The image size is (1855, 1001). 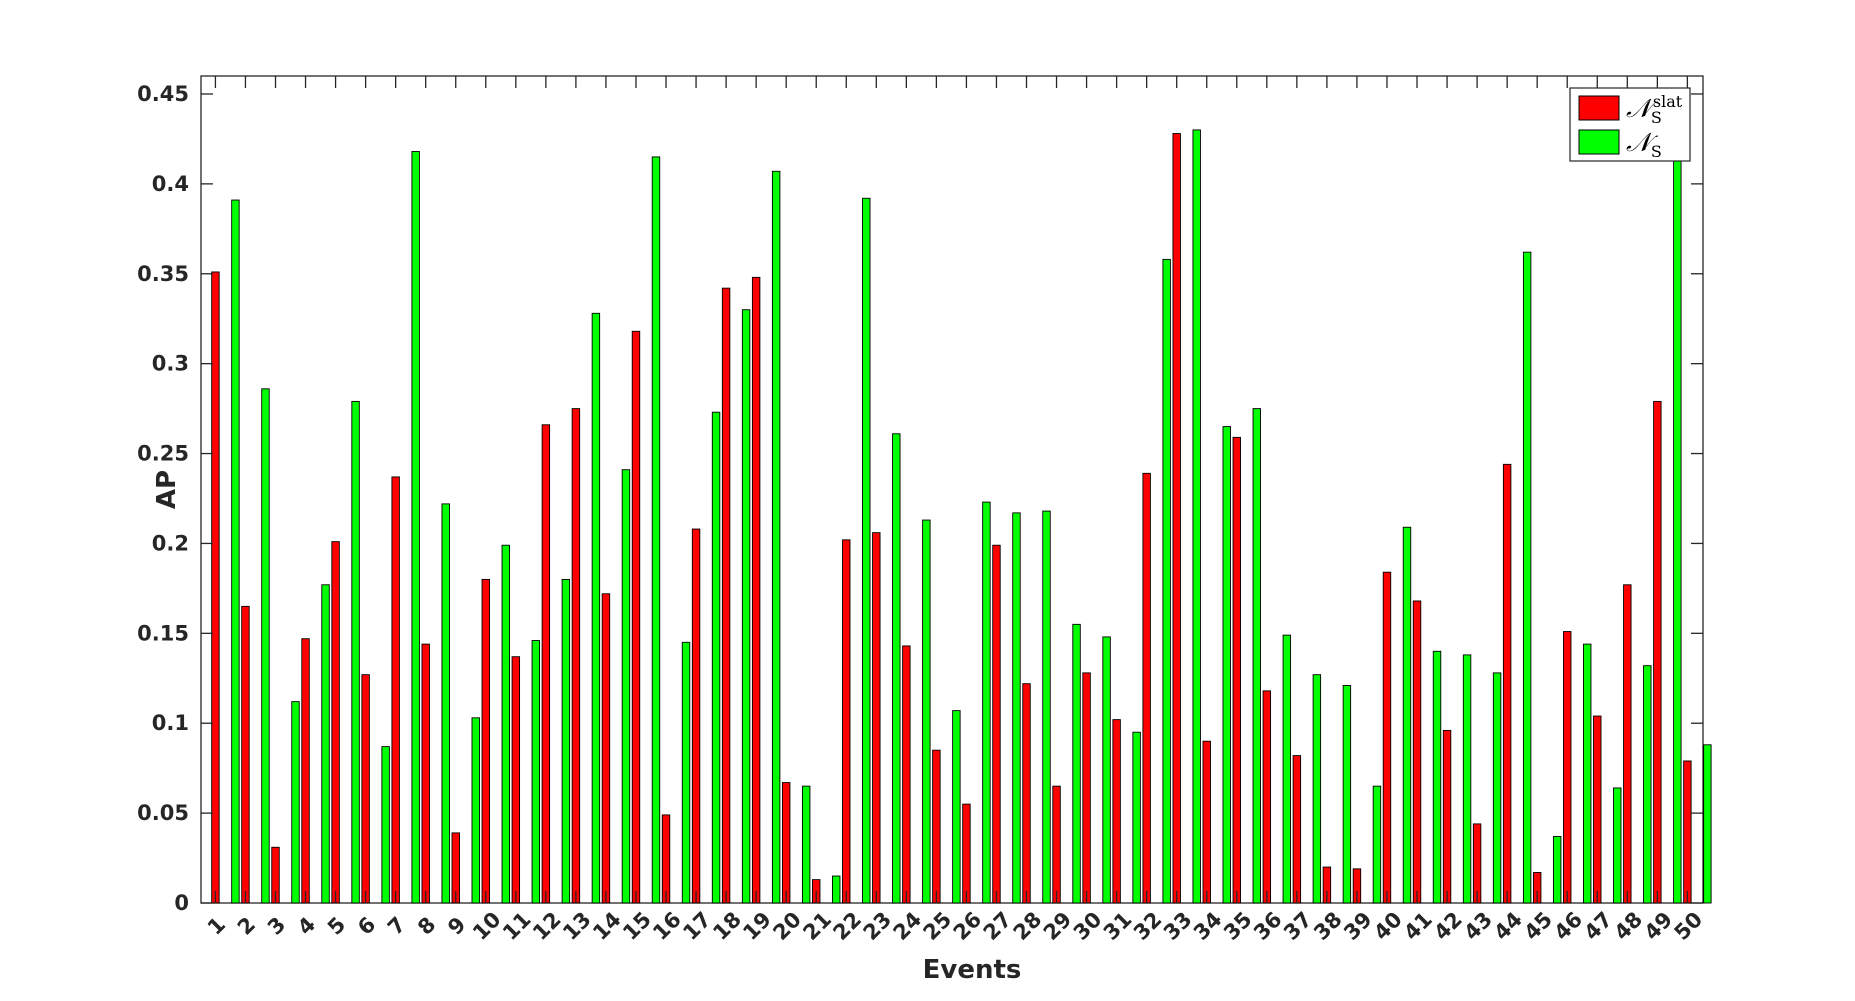 What do you see at coordinates (216, 925) in the screenshot?
I see `x-tick-label: 1` at bounding box center [216, 925].